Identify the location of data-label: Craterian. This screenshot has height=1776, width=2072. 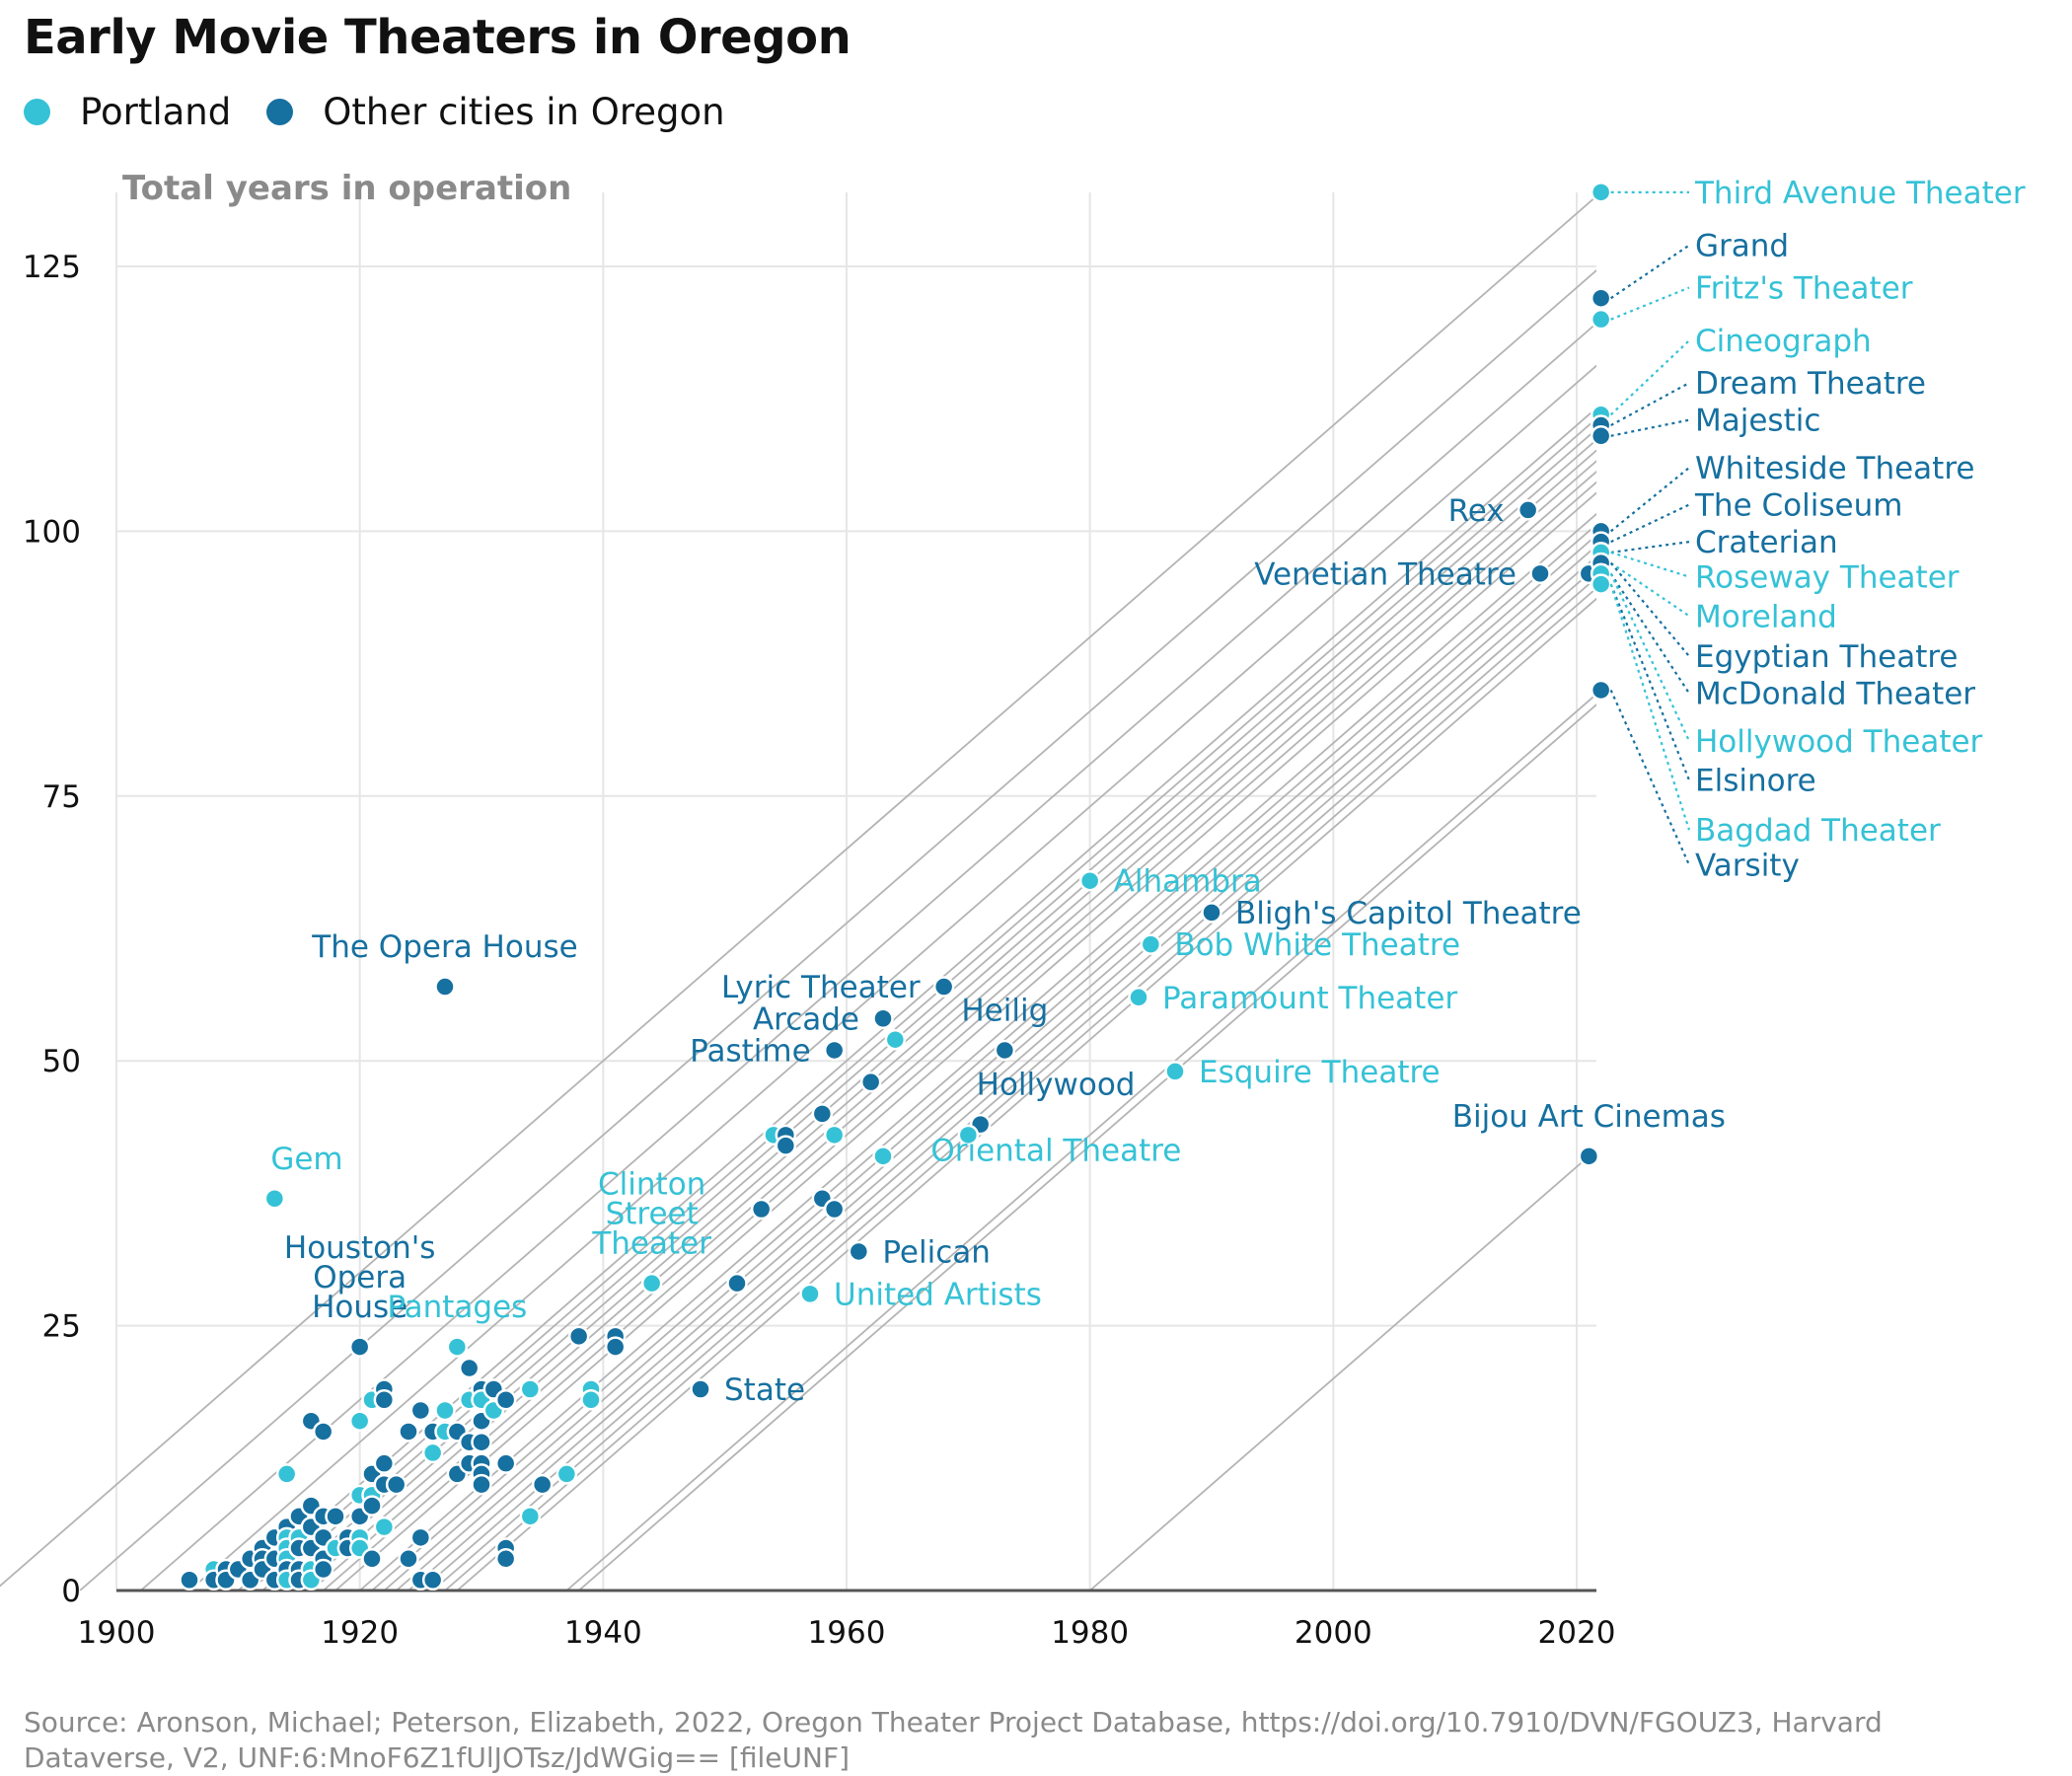
(1766, 543).